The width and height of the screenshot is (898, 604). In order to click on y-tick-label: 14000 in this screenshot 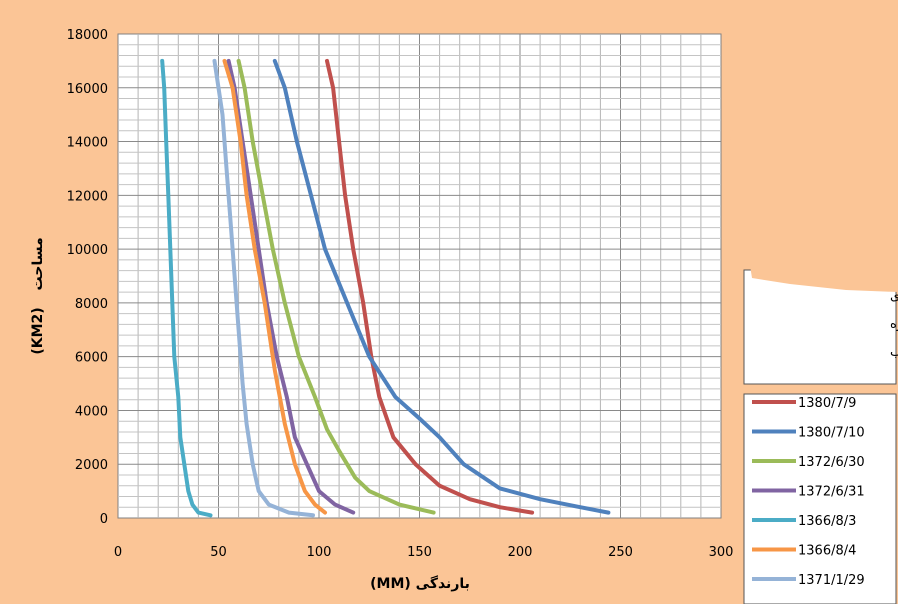, I will do `click(87, 143)`.